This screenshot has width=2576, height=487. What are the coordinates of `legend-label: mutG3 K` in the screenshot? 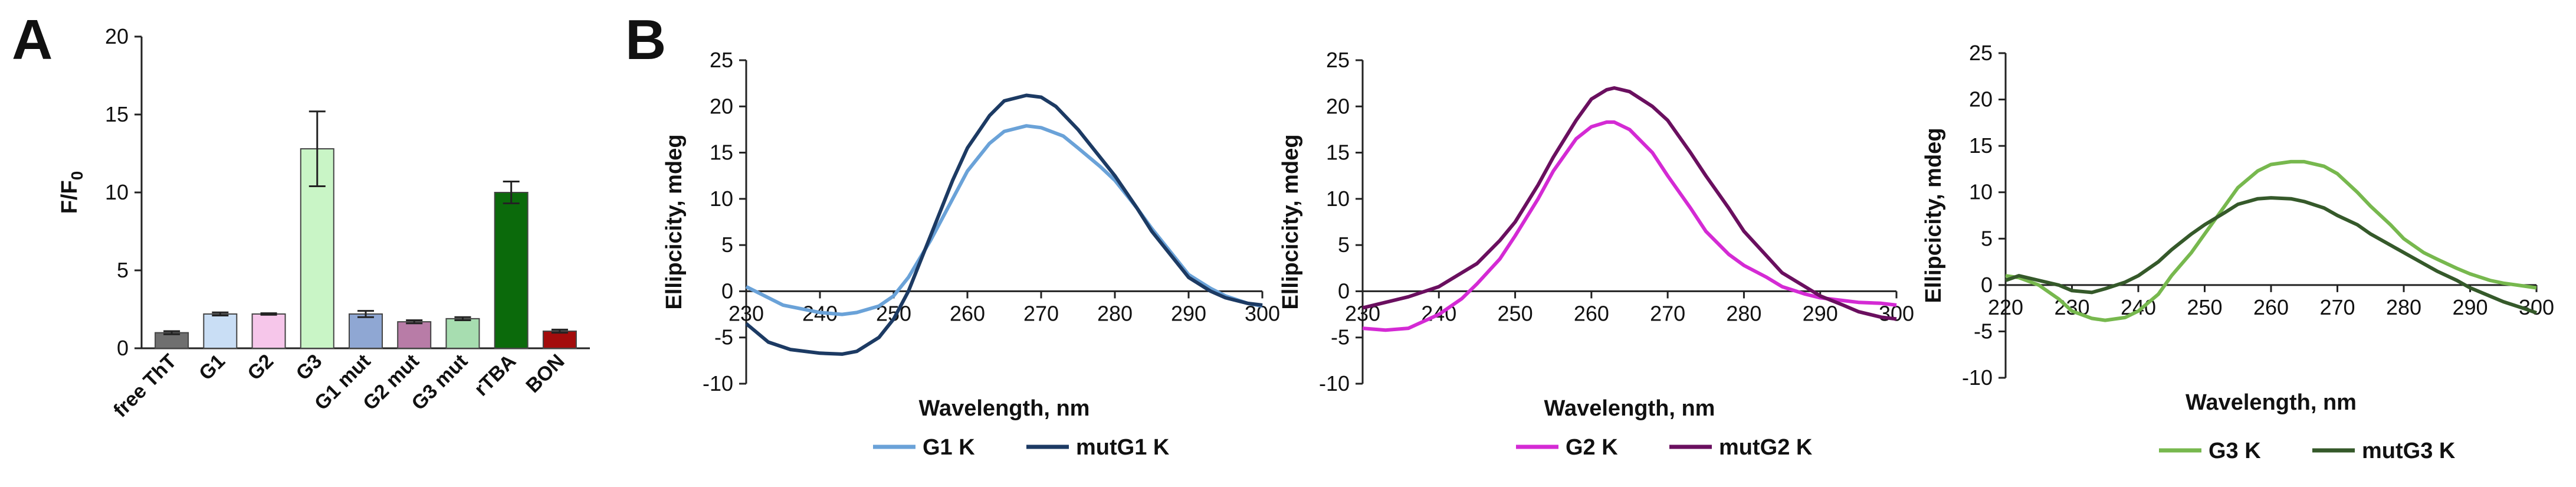 It's located at (2409, 451).